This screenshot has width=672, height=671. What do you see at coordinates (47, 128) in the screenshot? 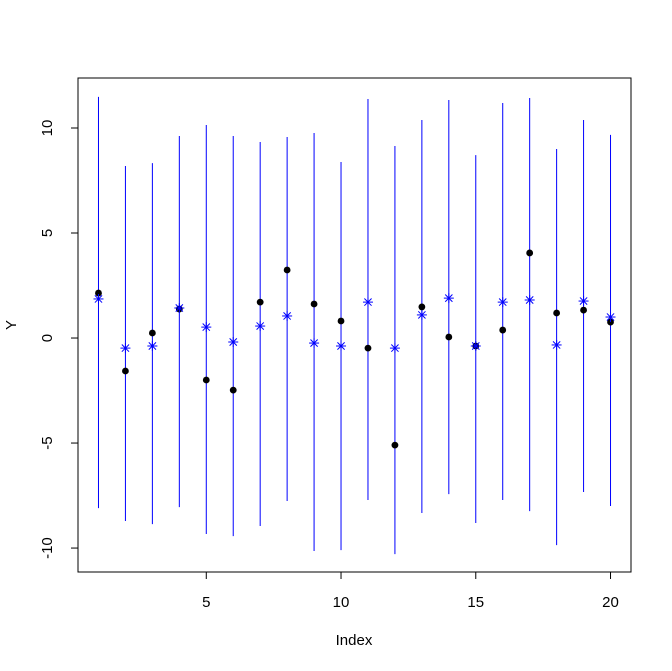
I see `y-tick-label: 10` at bounding box center [47, 128].